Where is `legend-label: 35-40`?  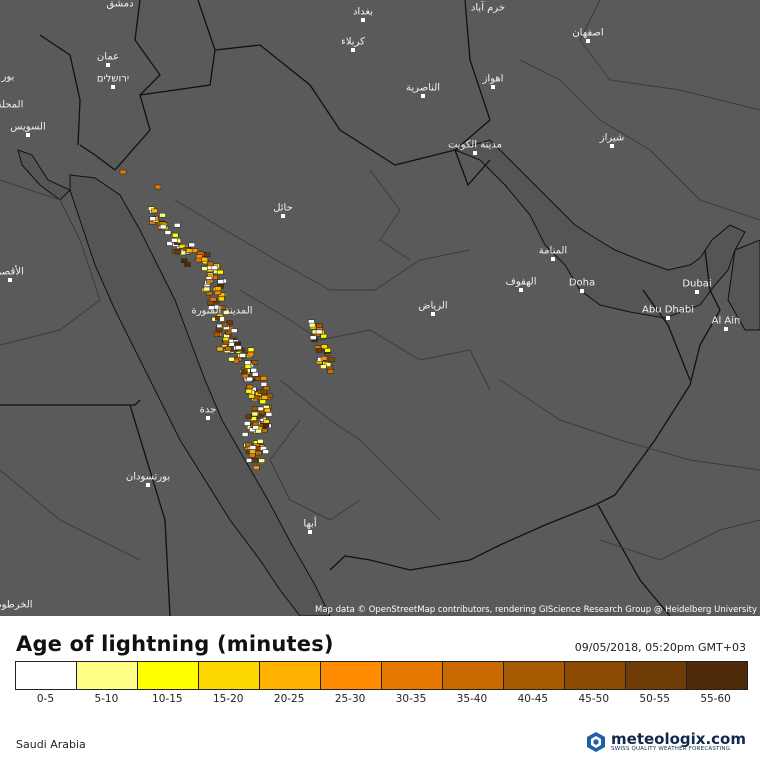 legend-label: 35-40 is located at coordinates (472, 699).